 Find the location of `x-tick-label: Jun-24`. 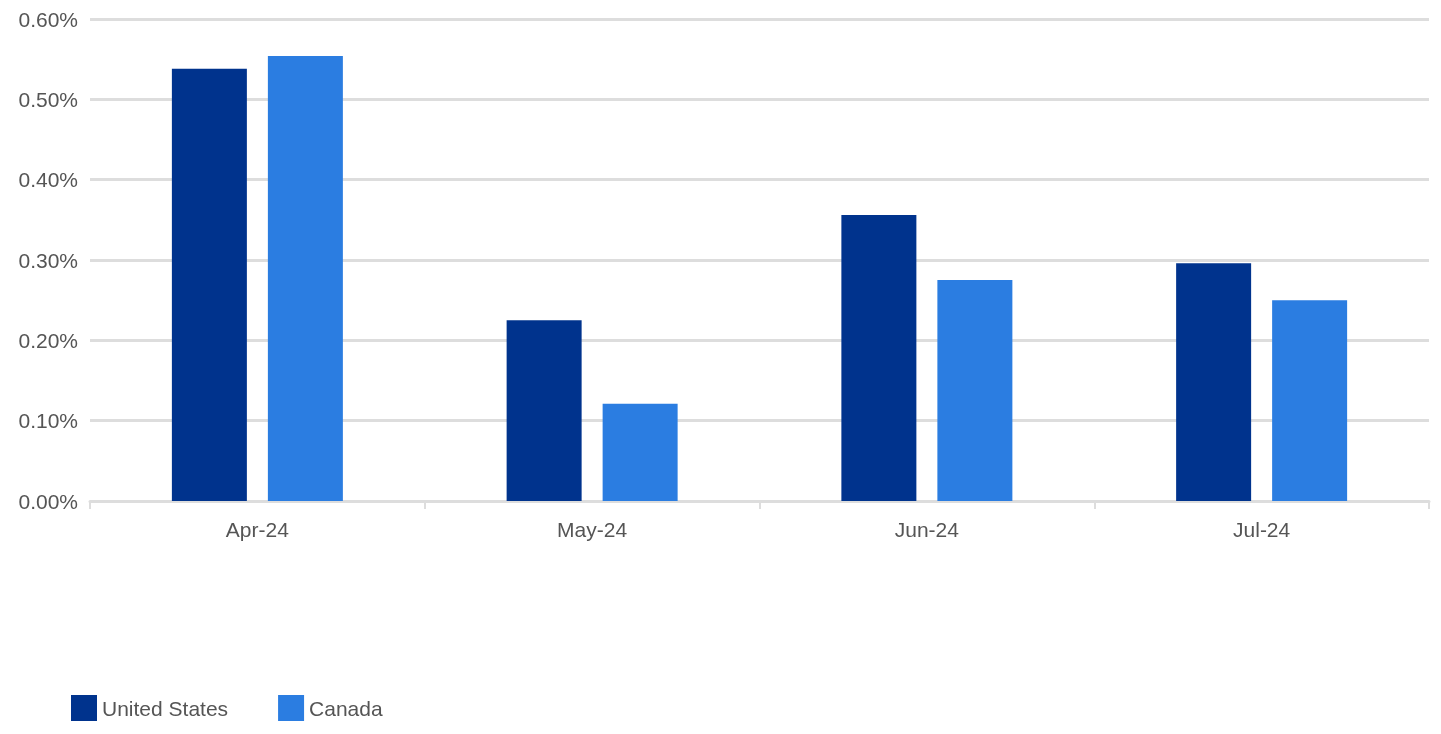

x-tick-label: Jun-24 is located at coordinates (927, 529).